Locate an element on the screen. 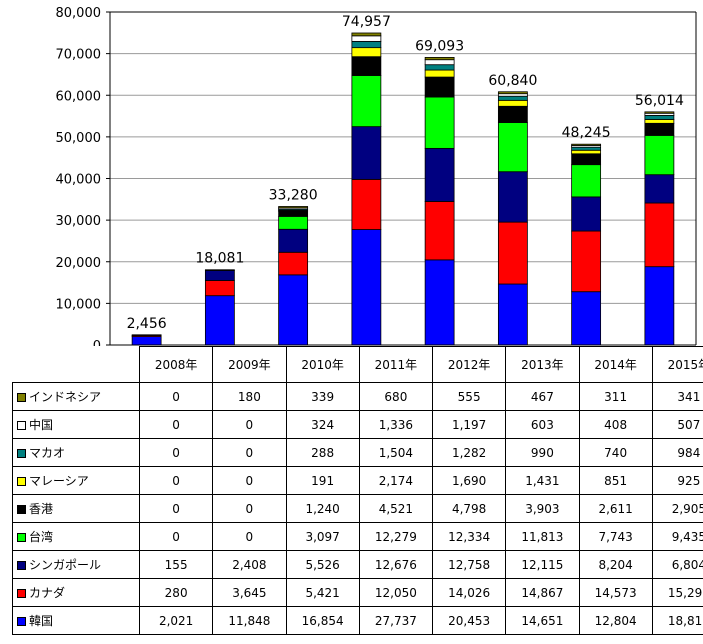  y-tick-label: 40,000 is located at coordinates (79, 180).